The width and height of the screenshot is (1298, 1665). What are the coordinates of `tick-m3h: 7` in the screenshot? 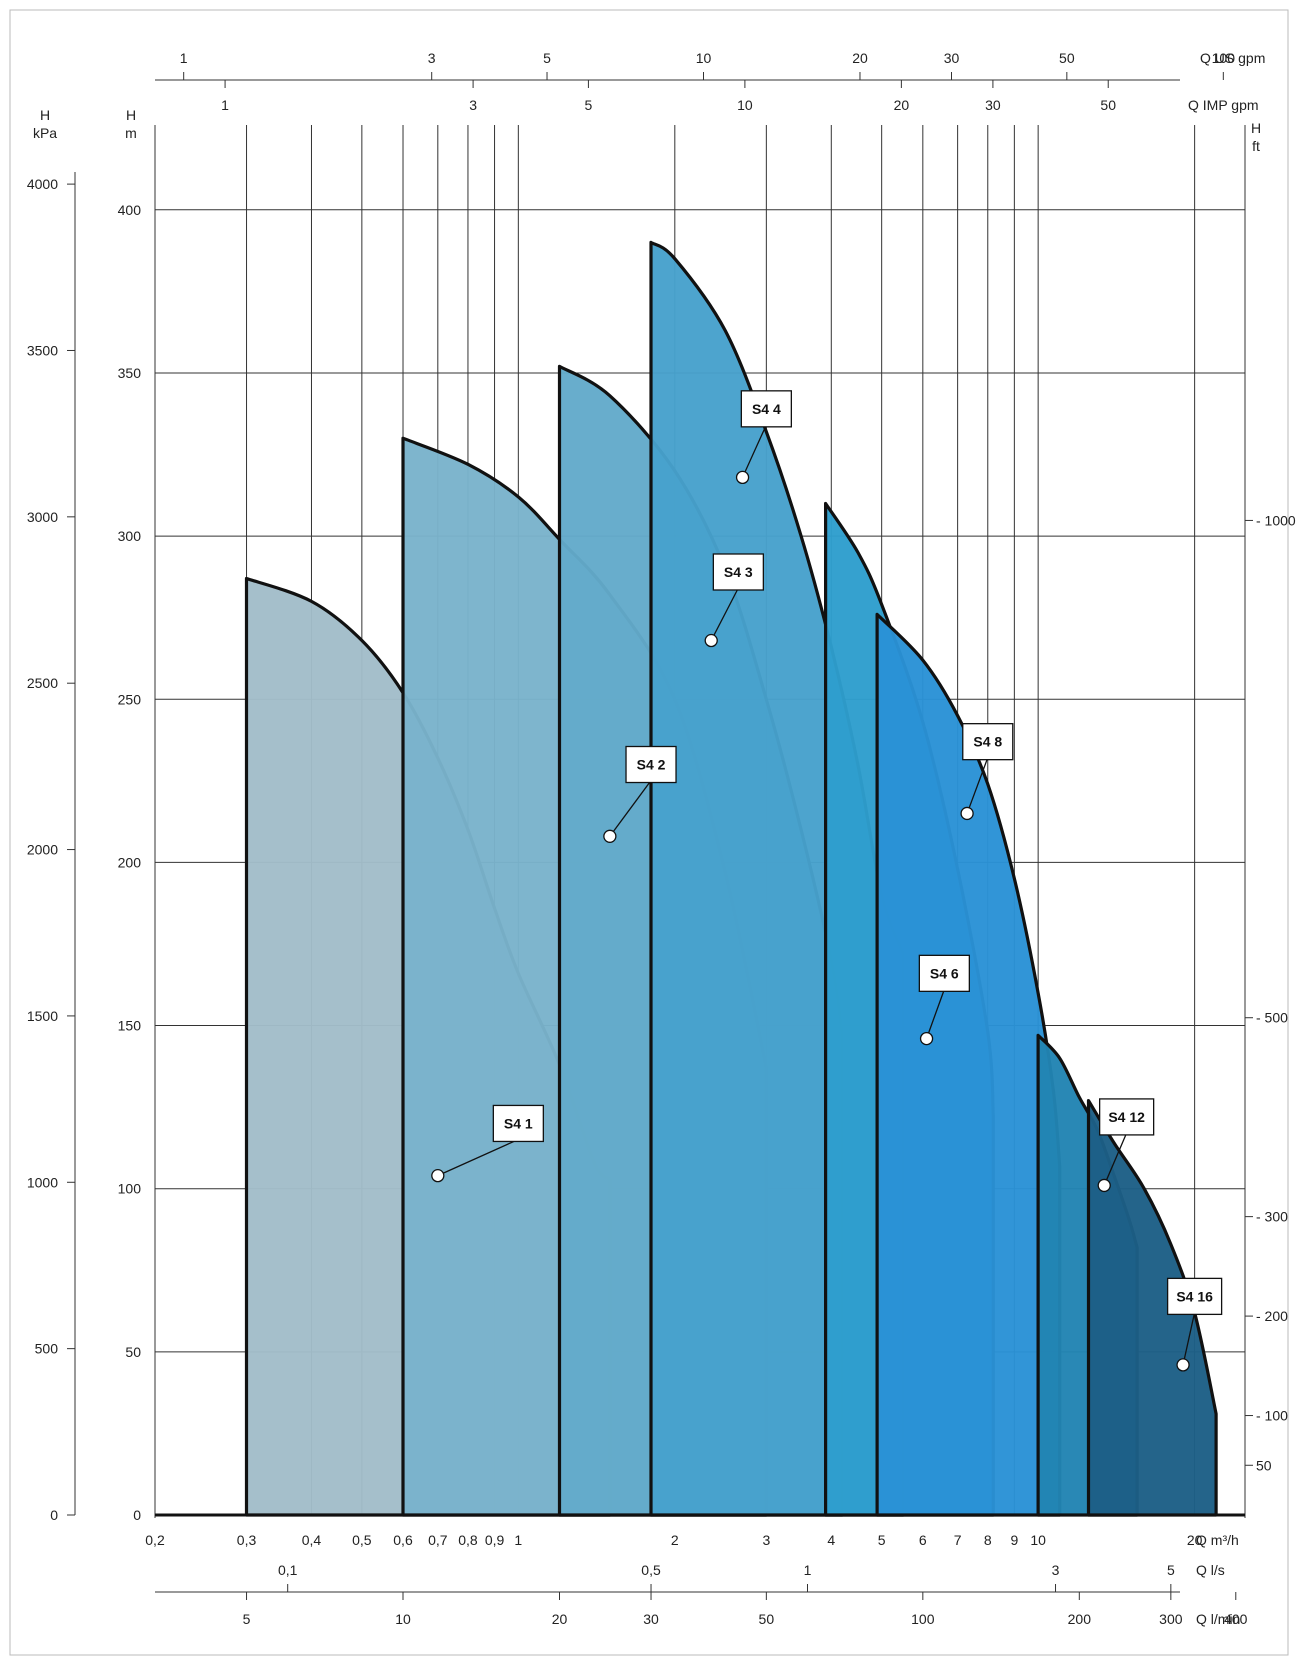 It's located at (958, 1540).